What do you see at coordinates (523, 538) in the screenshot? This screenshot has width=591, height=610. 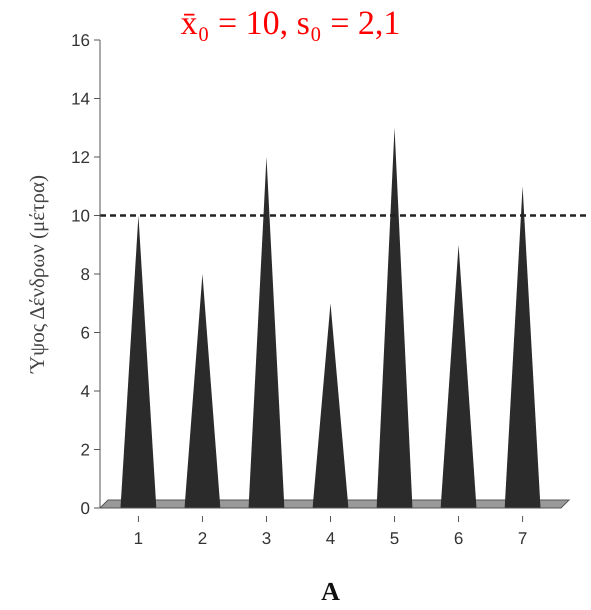 I see `x-tick-label: 7` at bounding box center [523, 538].